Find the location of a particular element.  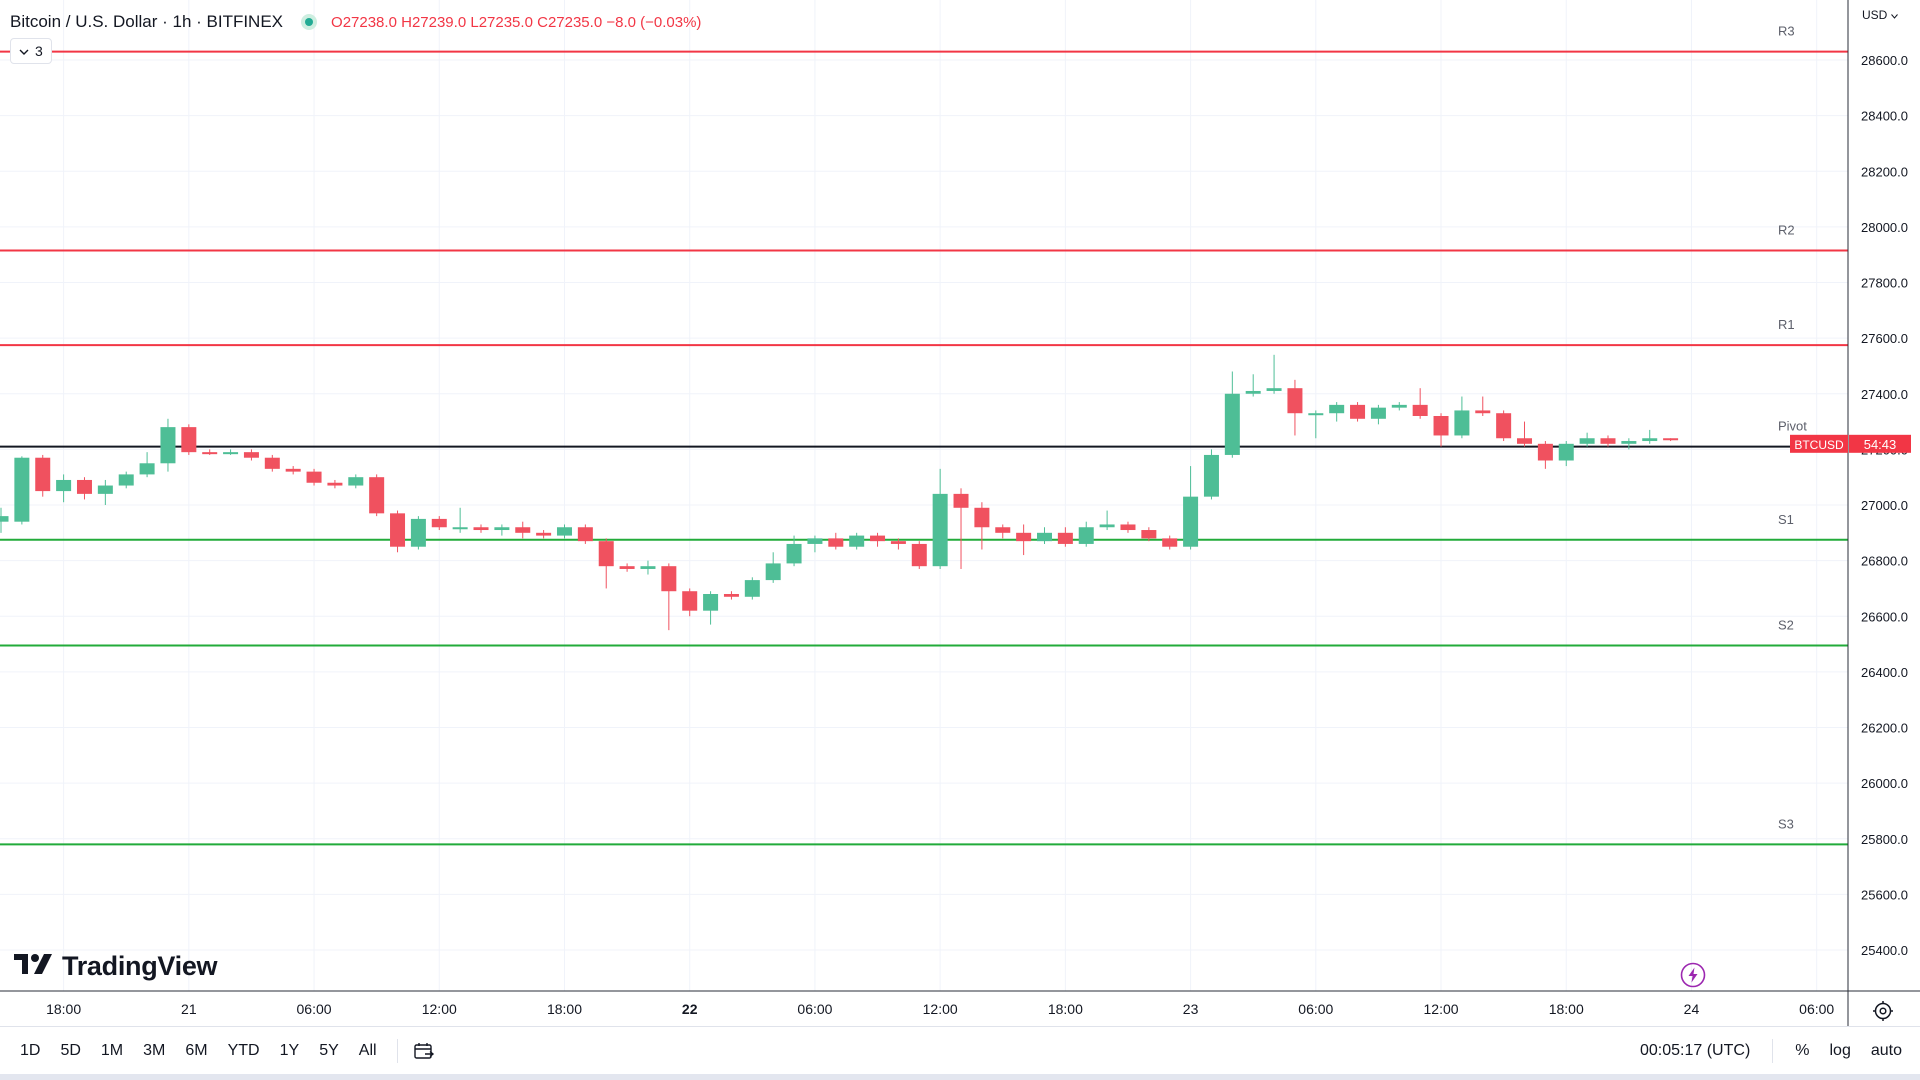

time-tick-label: 12:00 is located at coordinates (1441, 1009).